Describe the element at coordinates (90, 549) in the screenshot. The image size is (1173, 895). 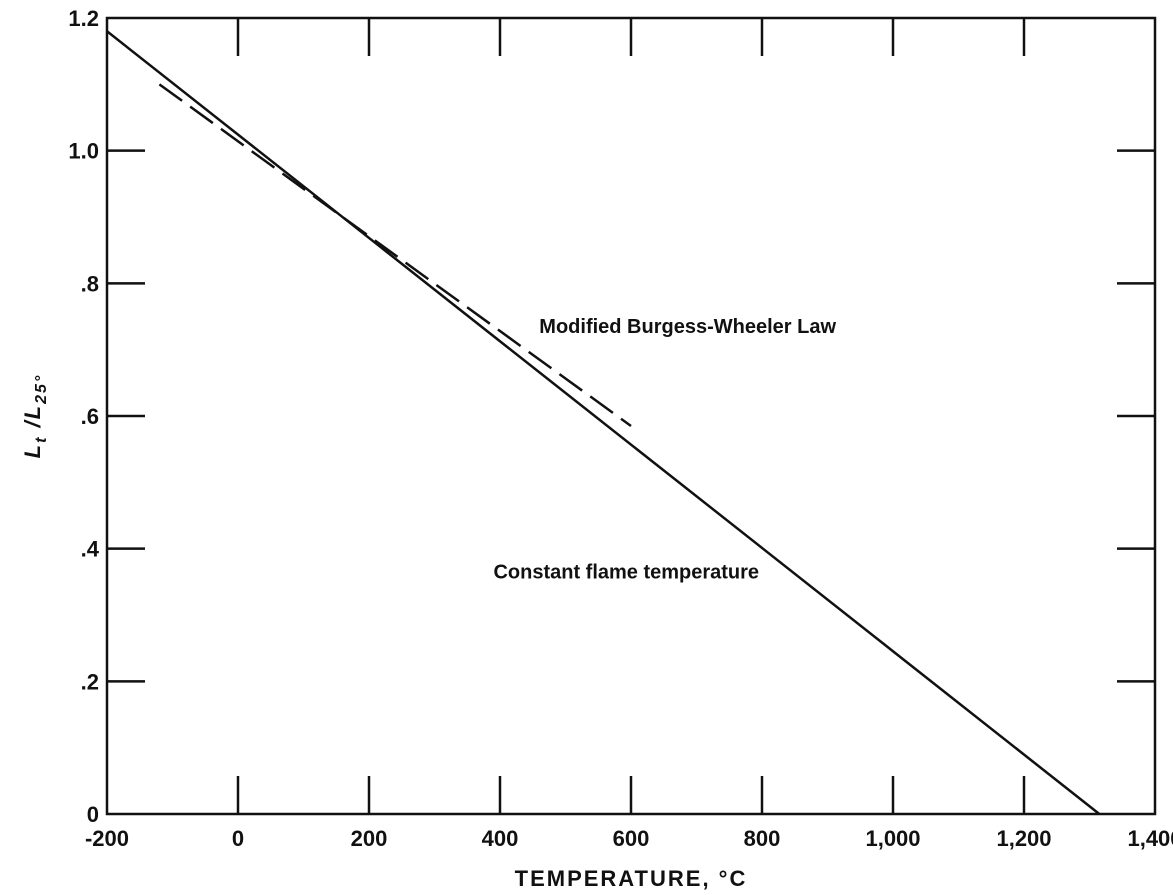
I see `y-tick-label: .4` at that location.